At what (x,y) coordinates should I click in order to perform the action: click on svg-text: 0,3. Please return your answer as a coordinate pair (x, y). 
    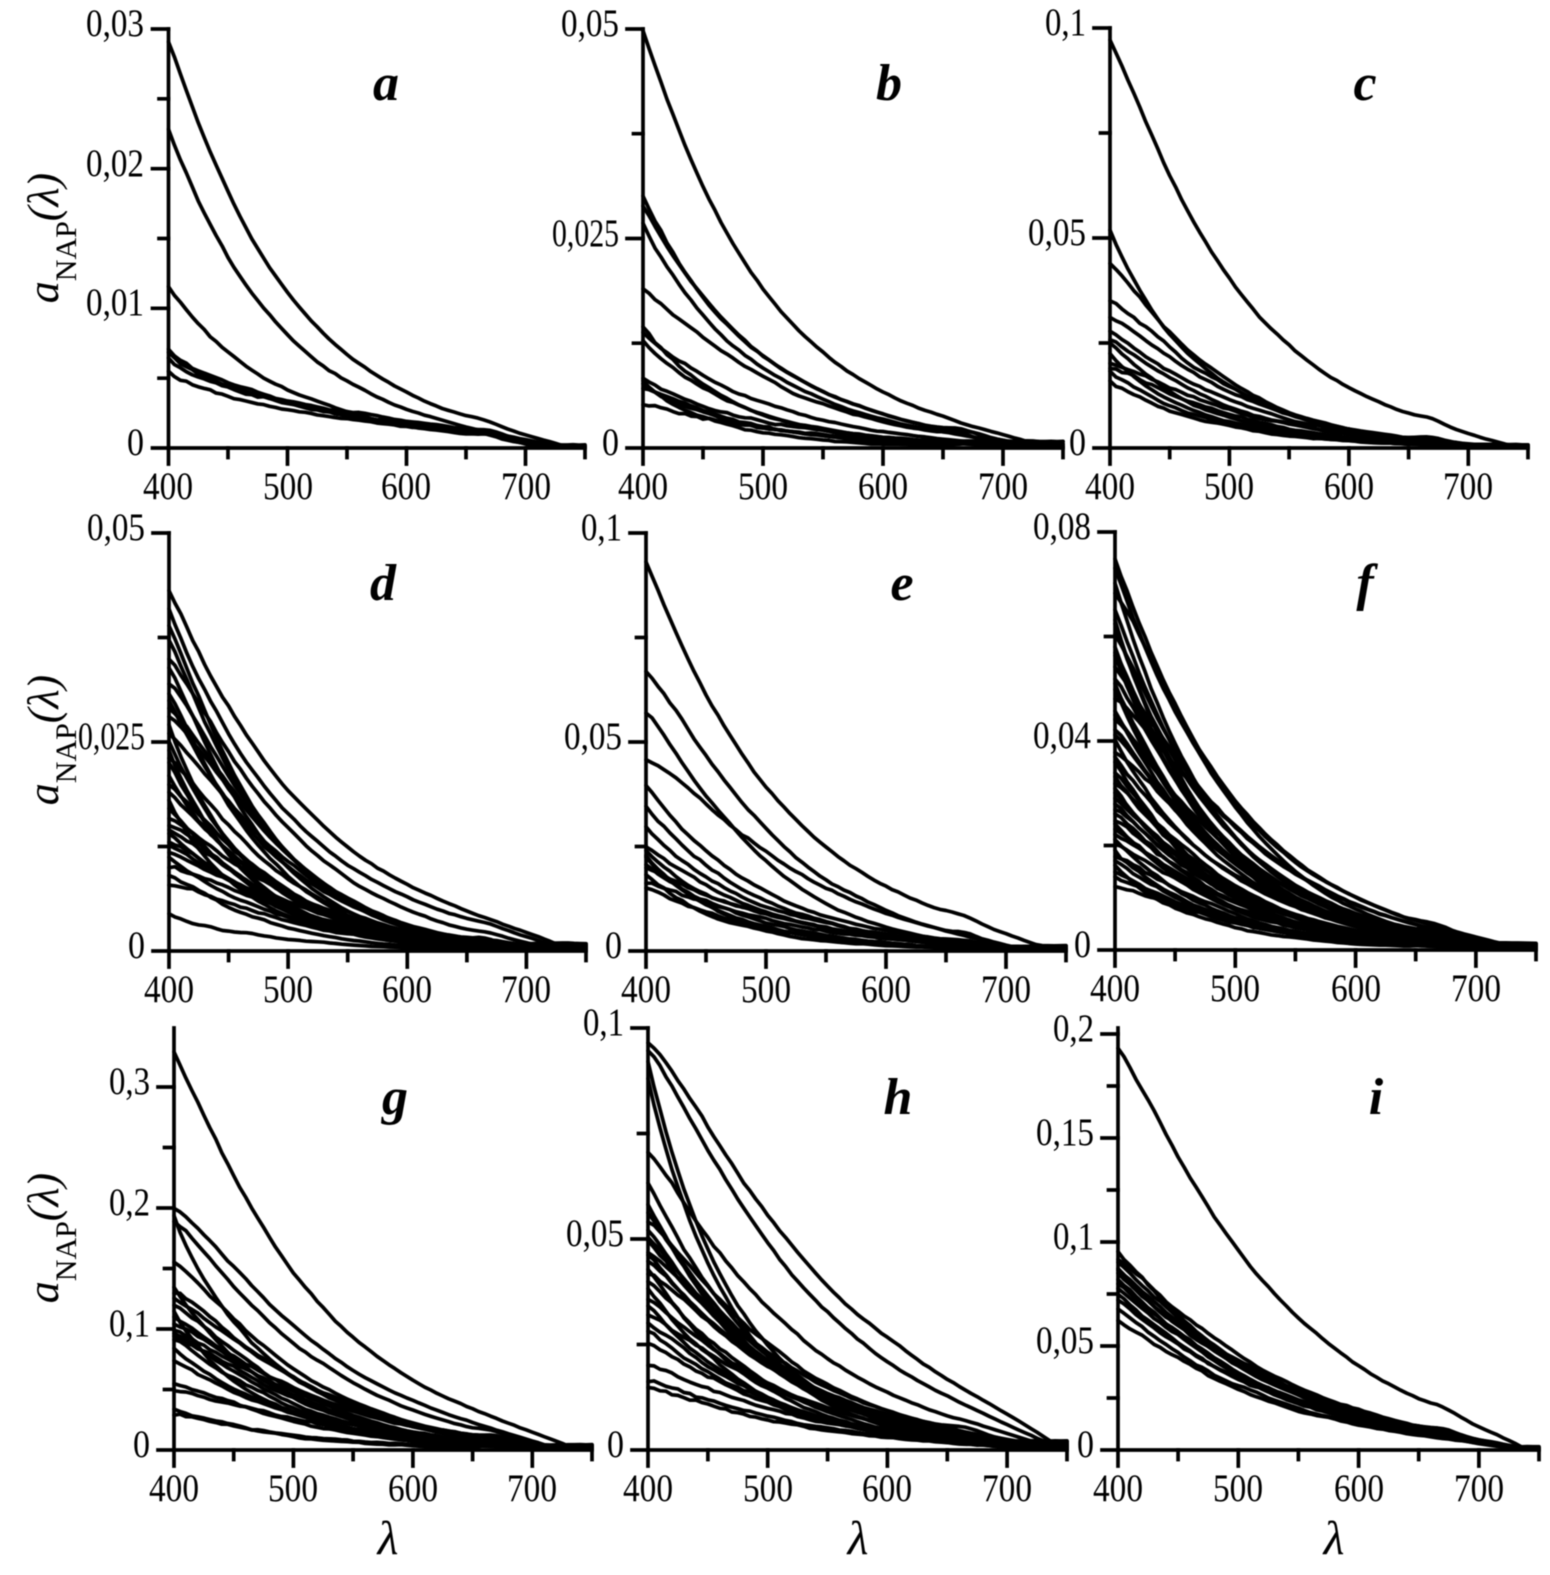
    Looking at the image, I should click on (129, 1081).